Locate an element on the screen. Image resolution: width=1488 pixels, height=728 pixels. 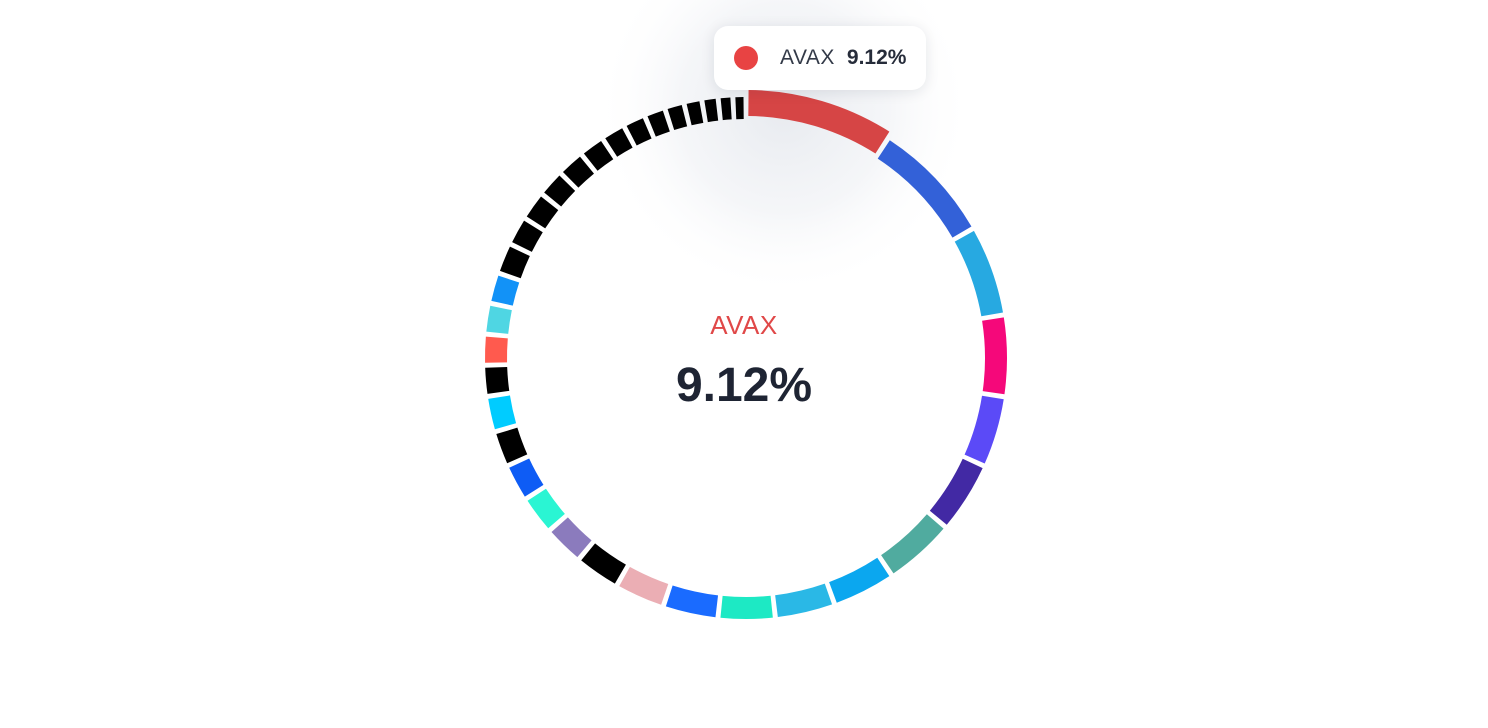
tooltip-series-value: 9.12% is located at coordinates (876, 57).